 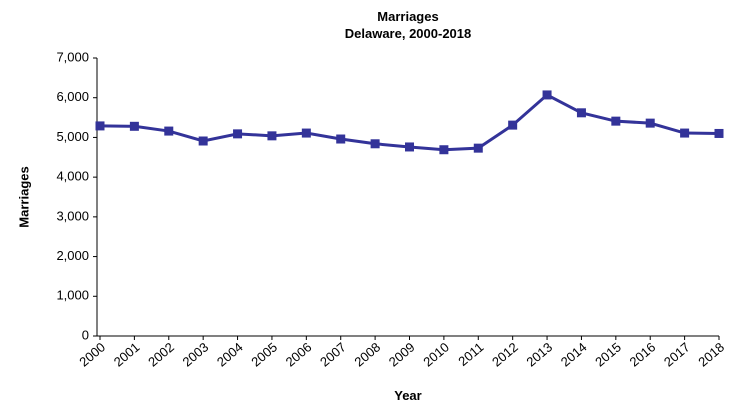 I want to click on x-tick-label: 2018, so click(x=711, y=354).